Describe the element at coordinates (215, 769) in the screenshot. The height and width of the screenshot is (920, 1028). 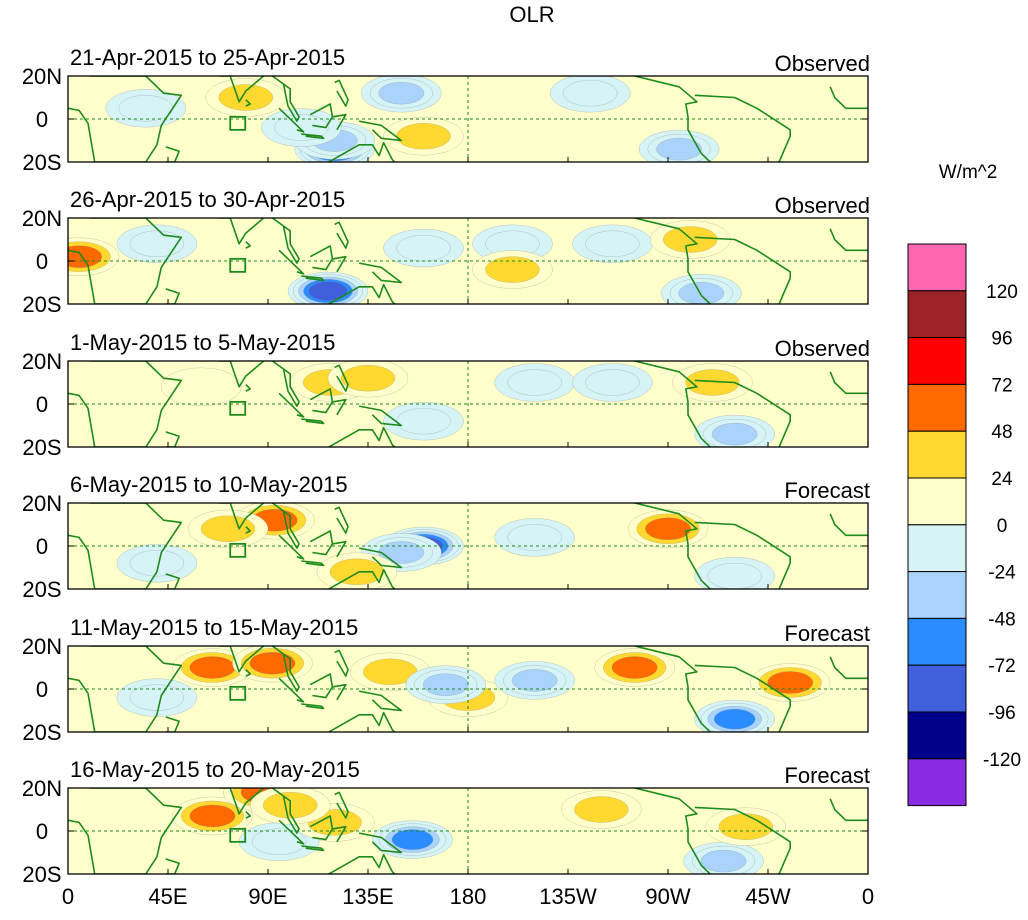
I see `panel-period-label: 16-May-2015 to 20-May-2015` at that location.